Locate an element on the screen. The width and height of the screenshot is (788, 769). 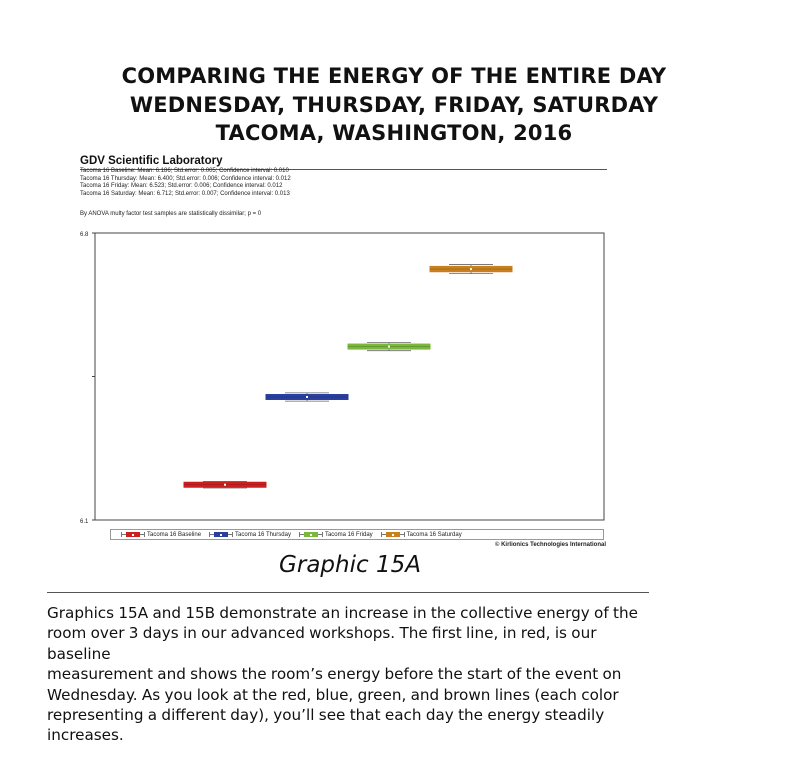
legend-item: Tacoma 16 Thursday is located at coordinates (250, 535).